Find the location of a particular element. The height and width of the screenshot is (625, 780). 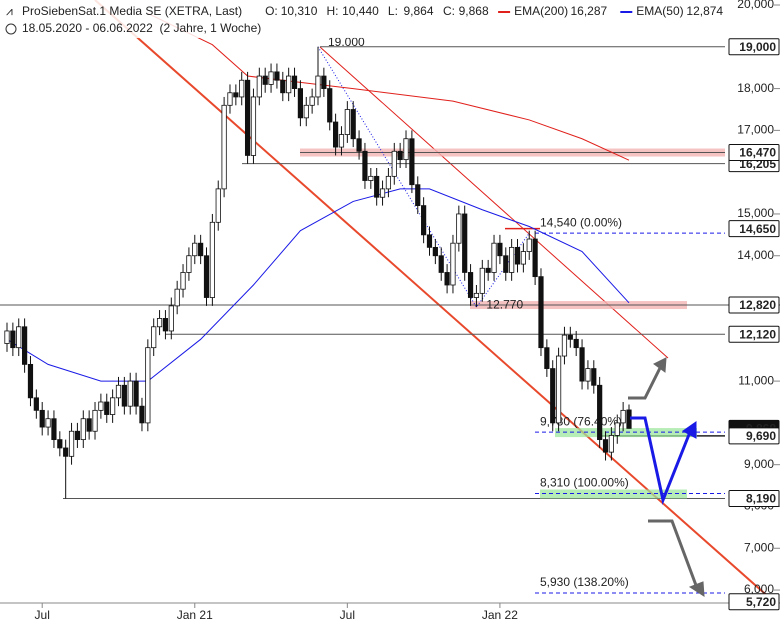

price-box-label: 5,720 is located at coordinates (761, 602).